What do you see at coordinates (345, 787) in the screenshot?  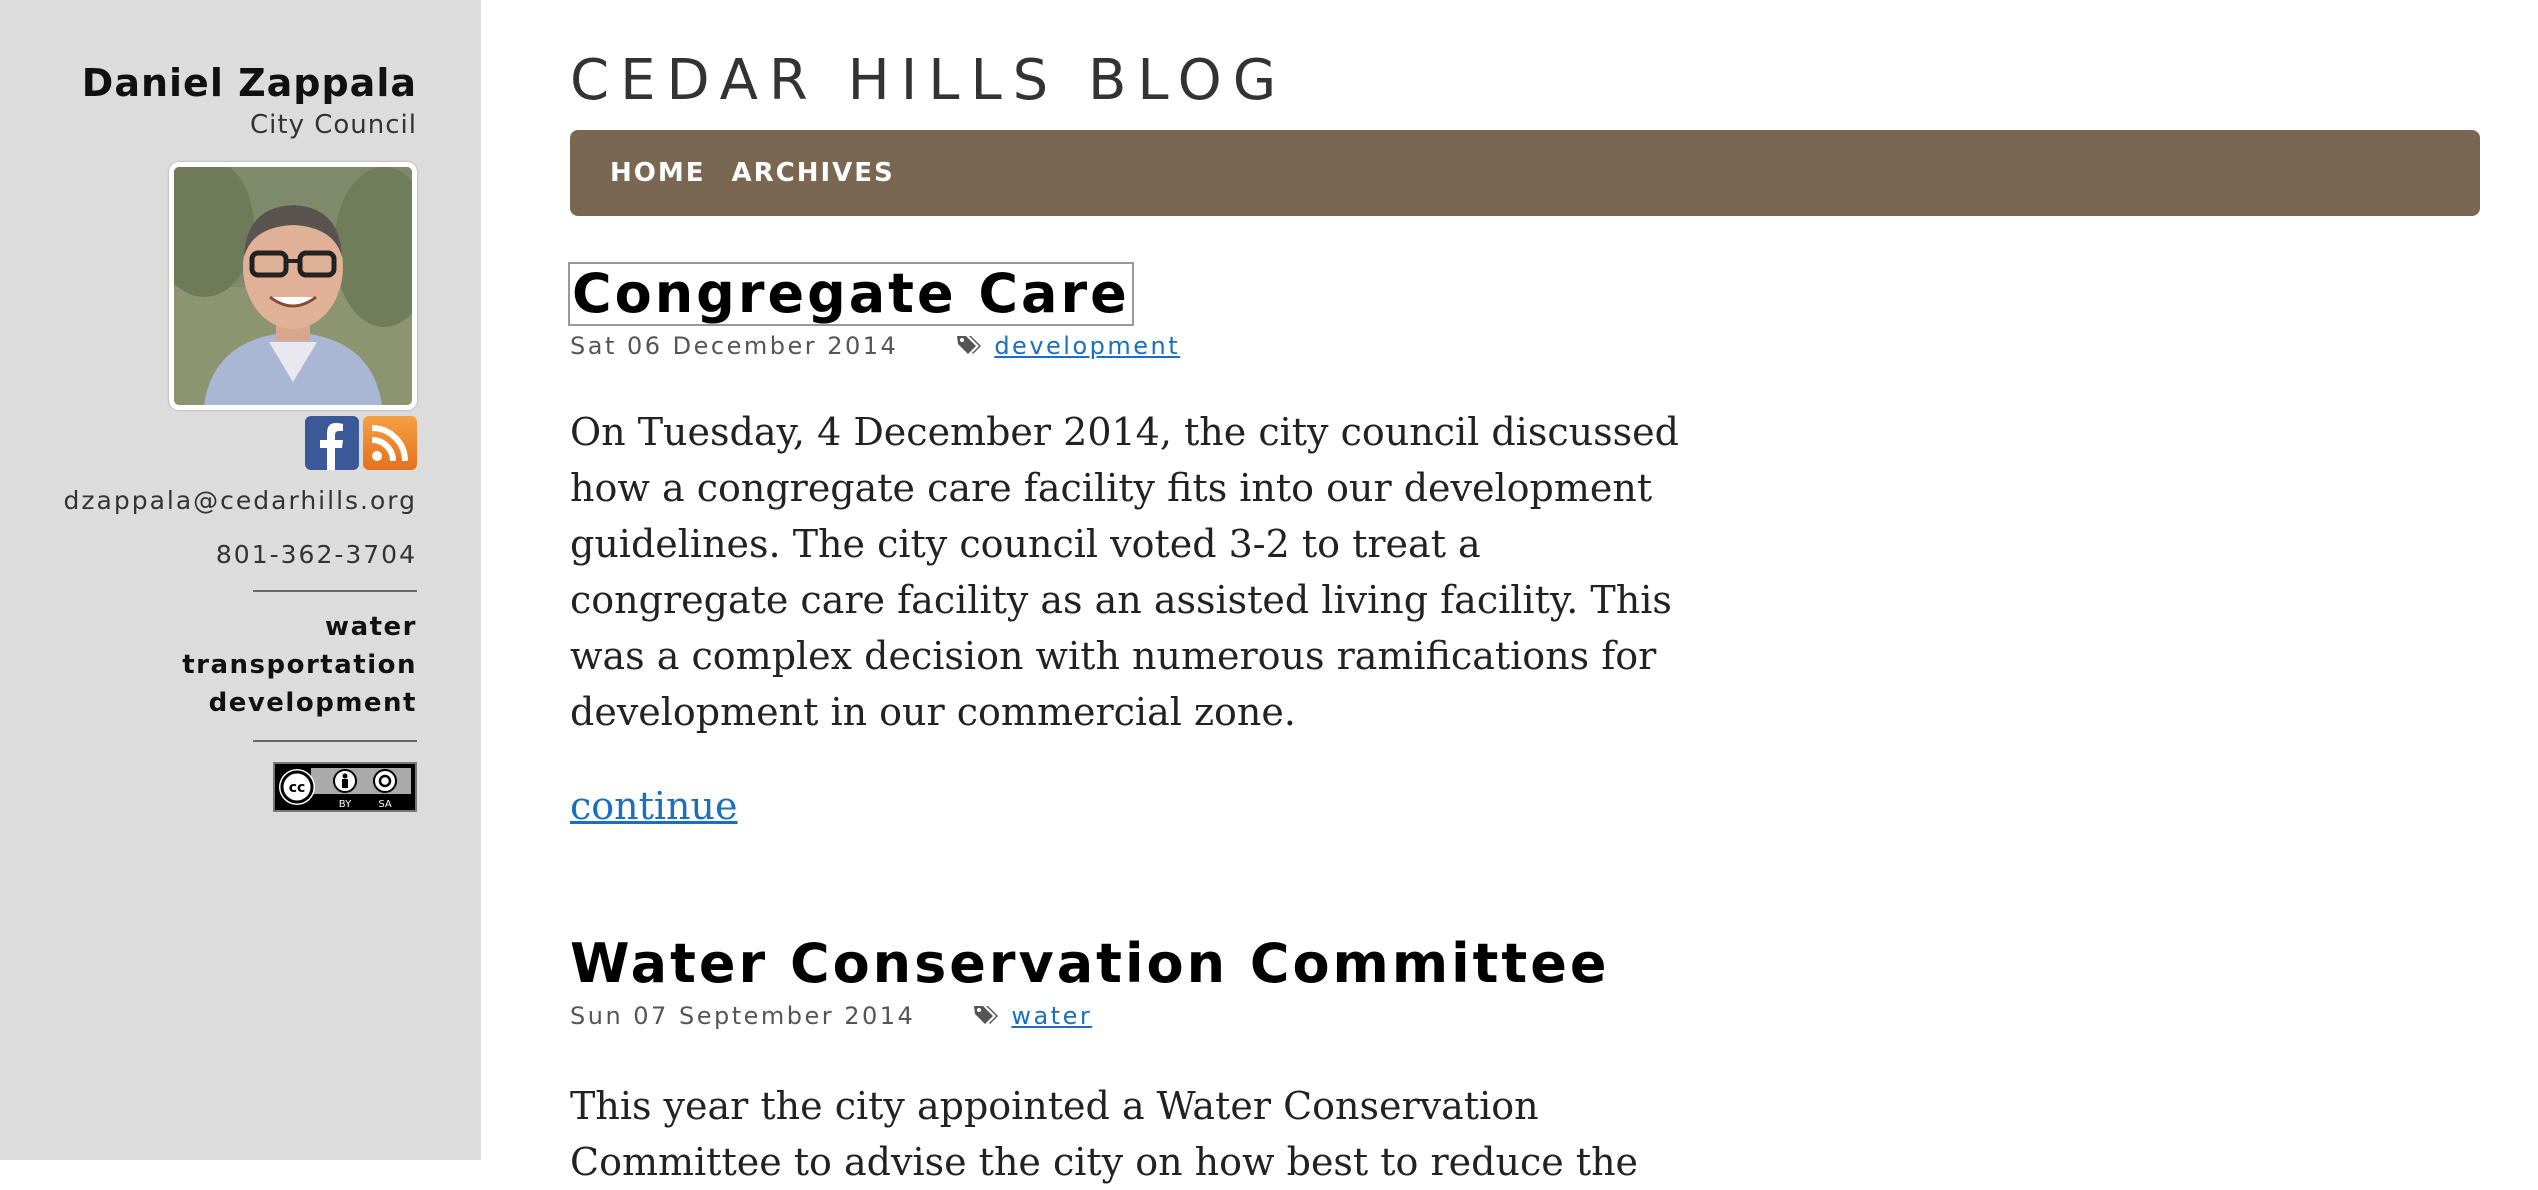 I see `cc-license-badge: cc BY SA` at bounding box center [345, 787].